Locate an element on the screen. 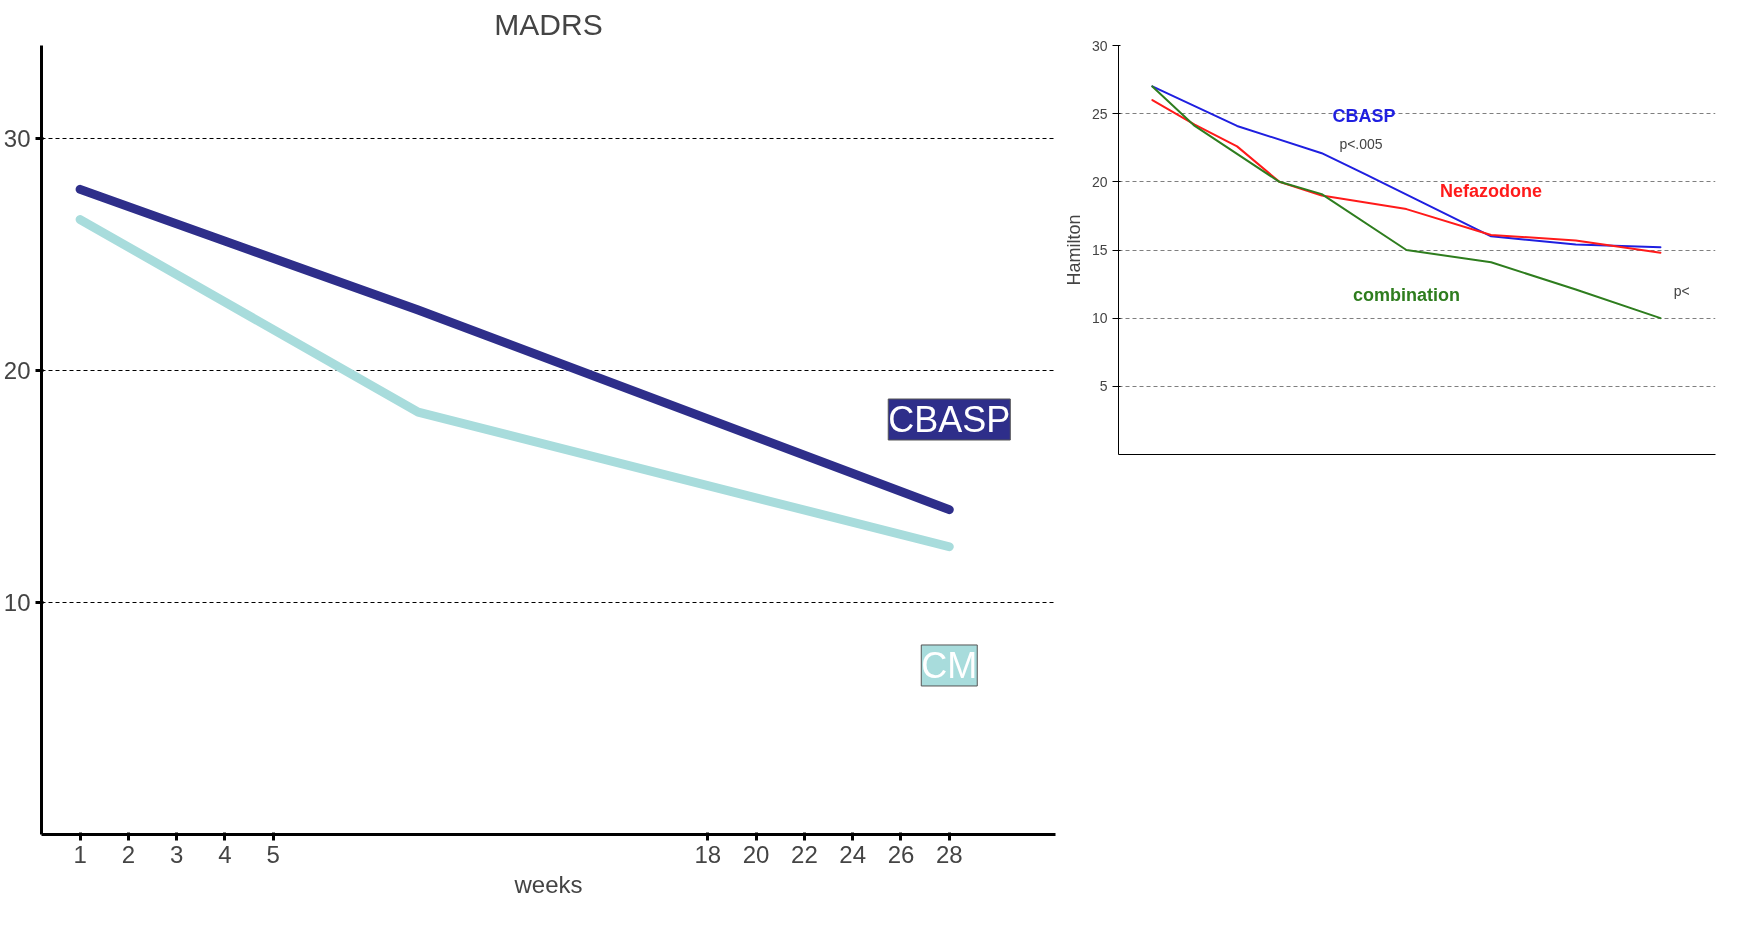  x-tick-label: 26 is located at coordinates (901, 854).